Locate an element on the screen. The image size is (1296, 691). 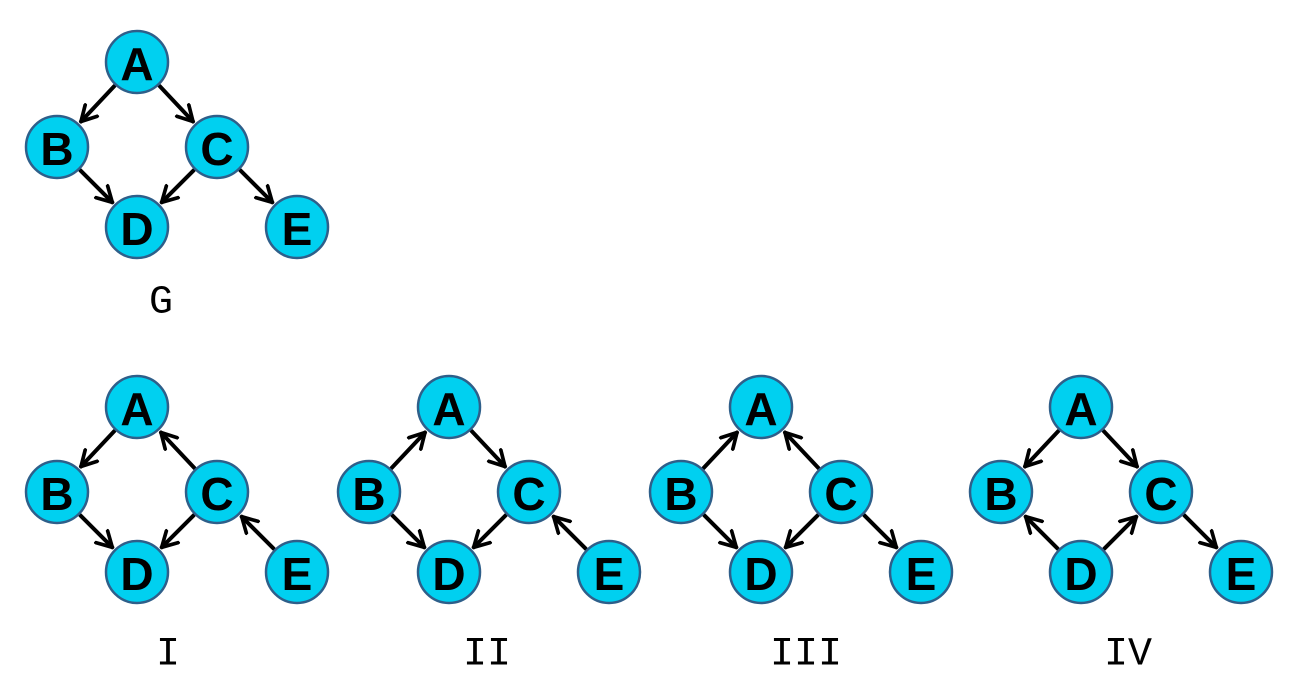
graph-caption: II is located at coordinates (487, 655).